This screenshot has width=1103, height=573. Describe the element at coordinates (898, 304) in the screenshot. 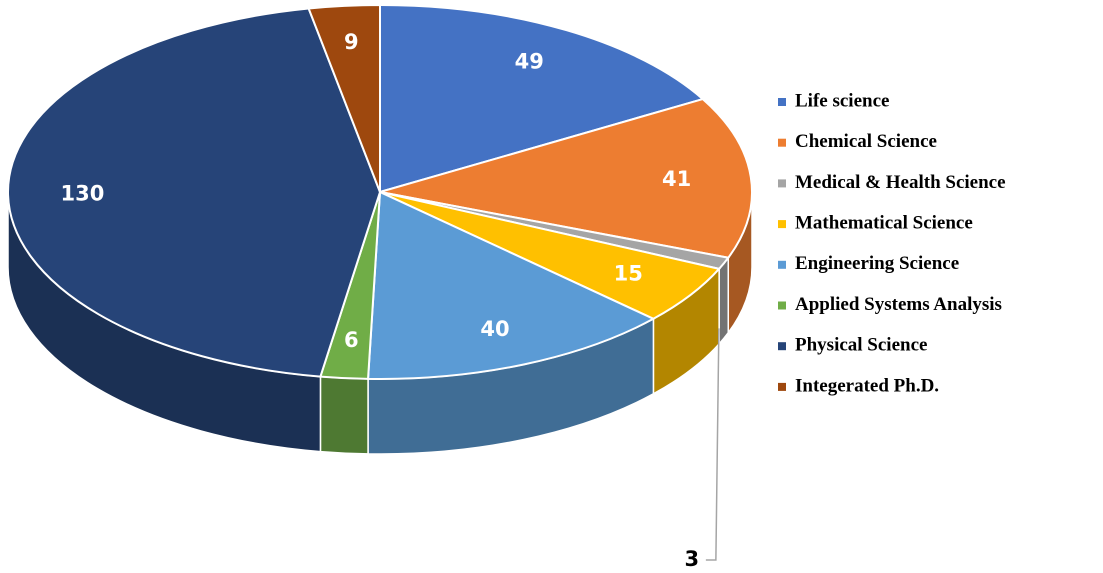

I see `legend-label: Applied Systems Analysis` at that location.